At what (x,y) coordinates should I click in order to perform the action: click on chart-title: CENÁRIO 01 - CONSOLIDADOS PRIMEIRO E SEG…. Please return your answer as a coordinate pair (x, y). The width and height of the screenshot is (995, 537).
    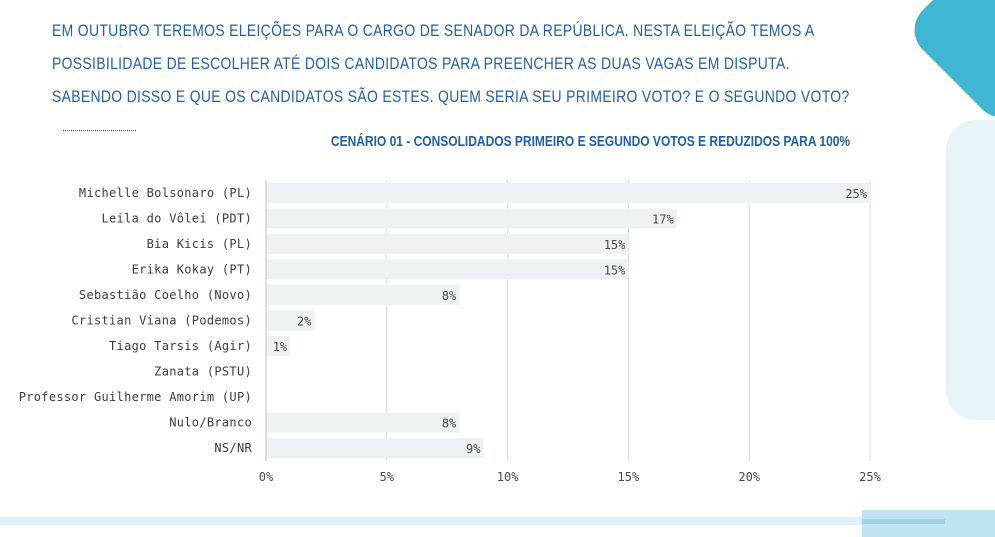
    Looking at the image, I should click on (590, 141).